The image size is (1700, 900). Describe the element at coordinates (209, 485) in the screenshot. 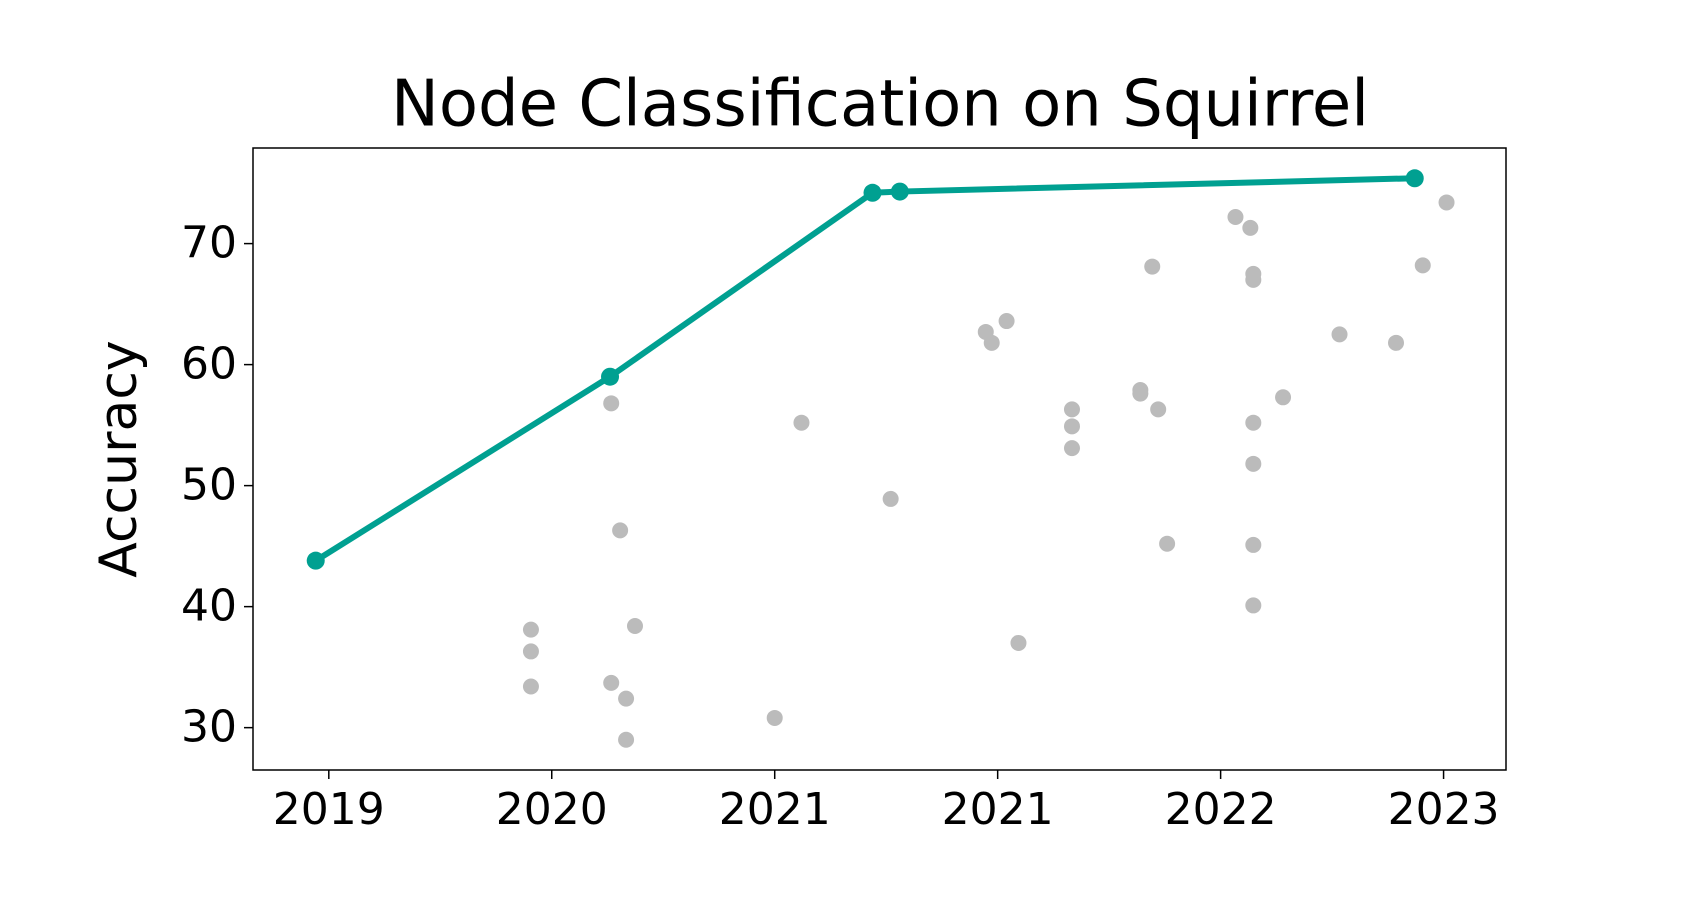

I see `y-tick-label: 50` at that location.